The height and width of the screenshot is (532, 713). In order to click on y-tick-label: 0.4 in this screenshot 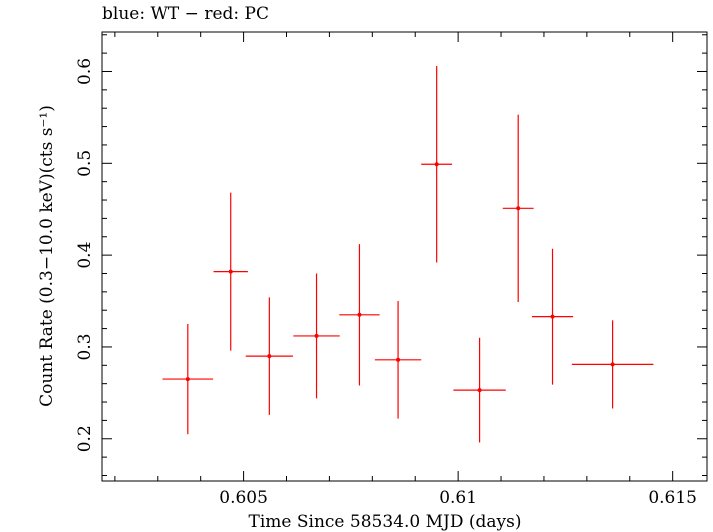, I will do `click(85, 255)`.